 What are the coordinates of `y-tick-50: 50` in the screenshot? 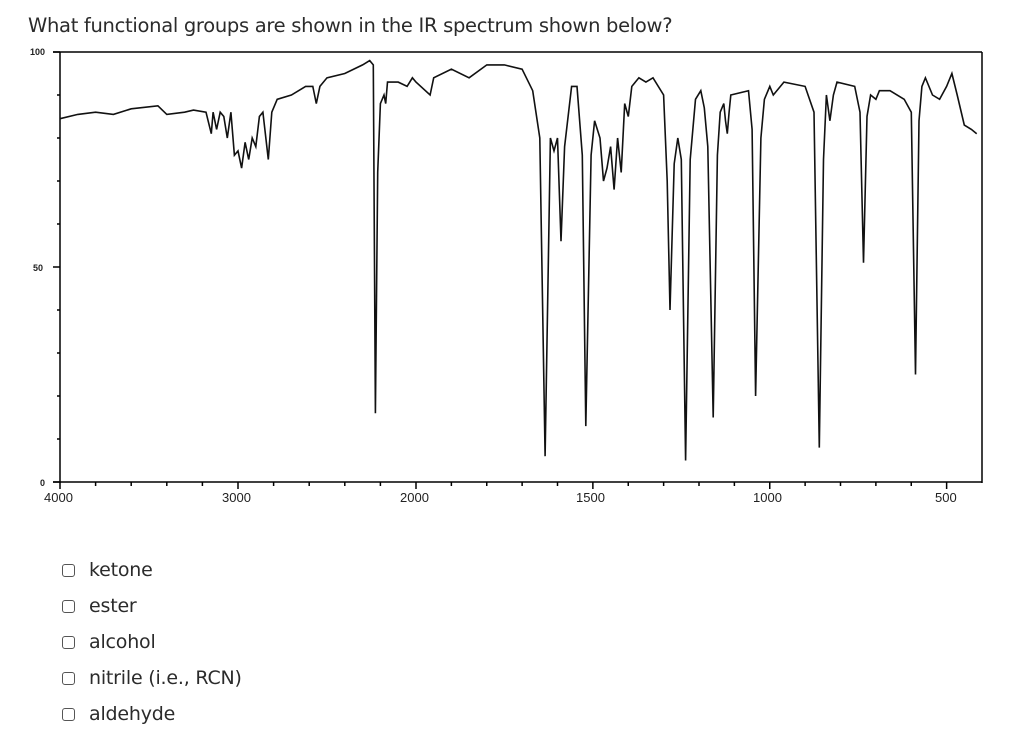 It's located at (38, 268).